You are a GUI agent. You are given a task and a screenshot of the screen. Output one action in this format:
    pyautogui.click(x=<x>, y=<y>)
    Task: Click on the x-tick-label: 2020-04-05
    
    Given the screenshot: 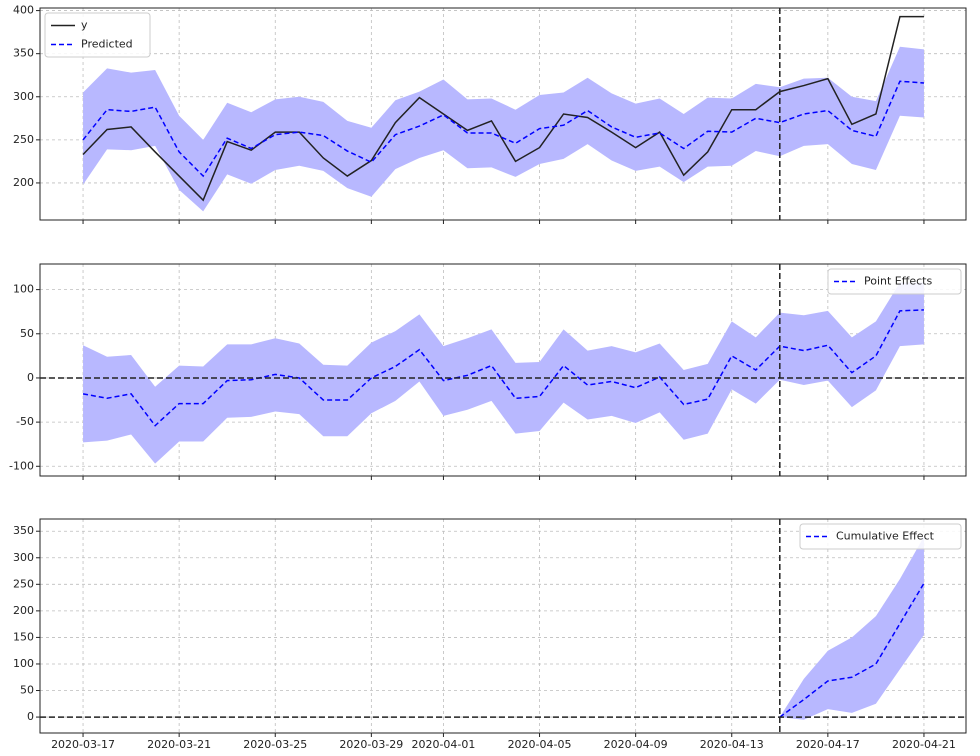 What is the action you would take?
    pyautogui.click(x=540, y=744)
    